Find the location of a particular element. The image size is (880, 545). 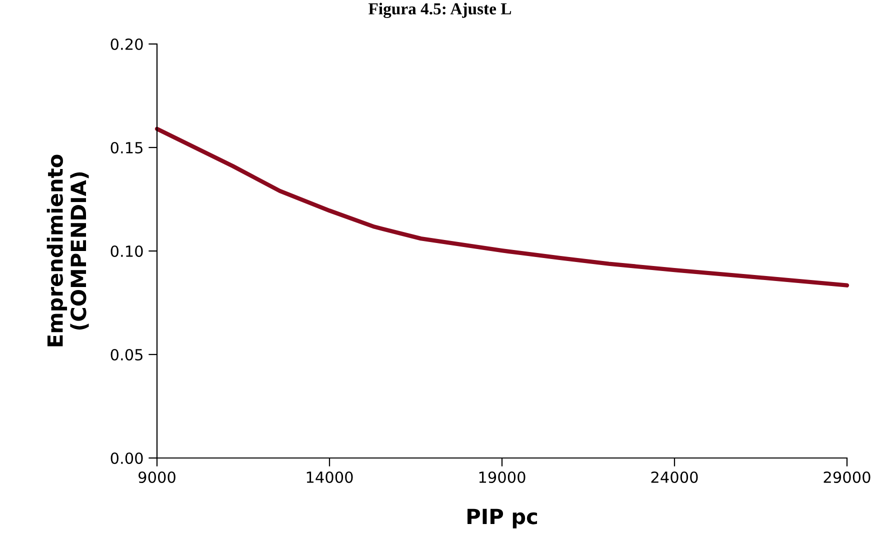

x-tick-label: 24000 is located at coordinates (674, 477).